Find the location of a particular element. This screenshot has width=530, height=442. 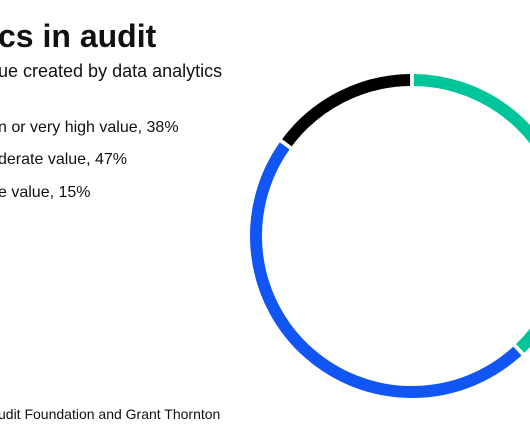

donut-slice-little-value is located at coordinates (346, 110).